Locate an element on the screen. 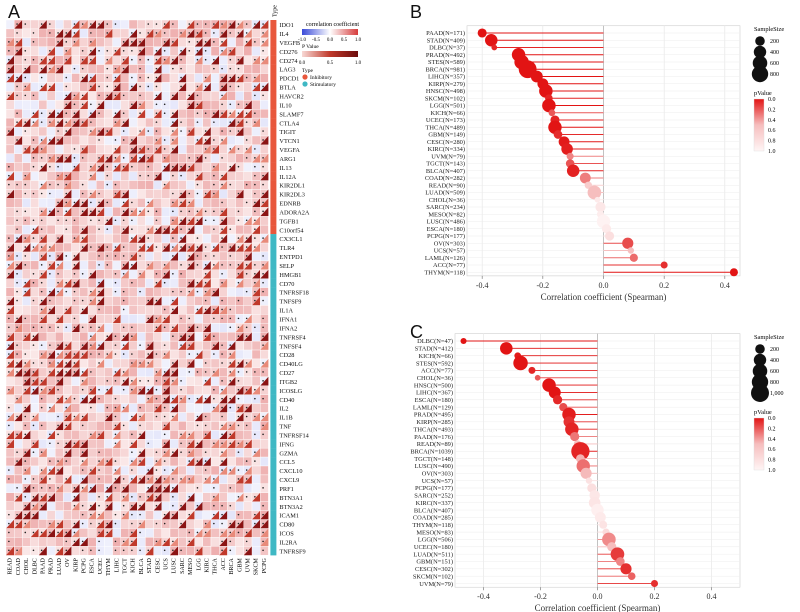  row-label: CD276 is located at coordinates (288, 52).